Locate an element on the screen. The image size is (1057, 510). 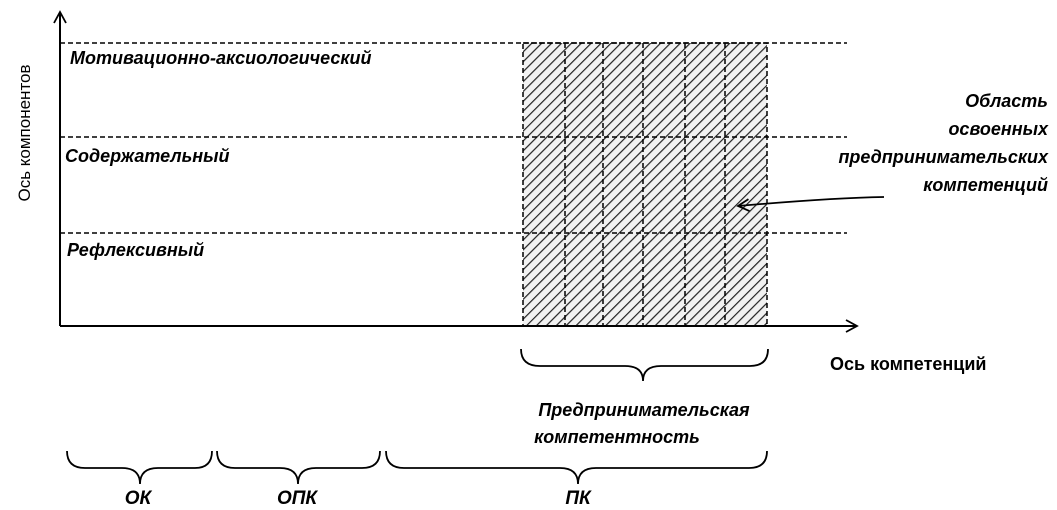
x-axis-label: Ось компетенций is located at coordinates (908, 364).